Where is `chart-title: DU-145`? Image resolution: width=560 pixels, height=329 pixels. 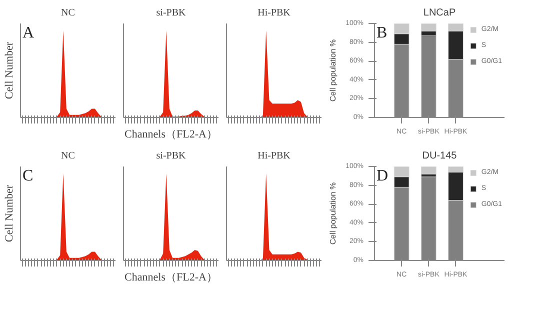 chart-title: DU-145 is located at coordinates (440, 156).